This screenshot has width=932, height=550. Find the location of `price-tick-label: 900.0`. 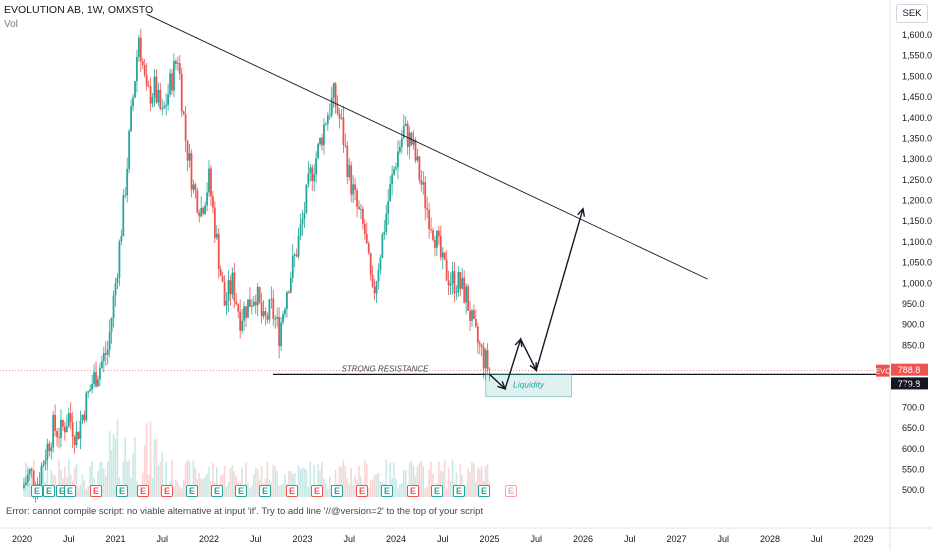

price-tick-label: 900.0 is located at coordinates (913, 325).